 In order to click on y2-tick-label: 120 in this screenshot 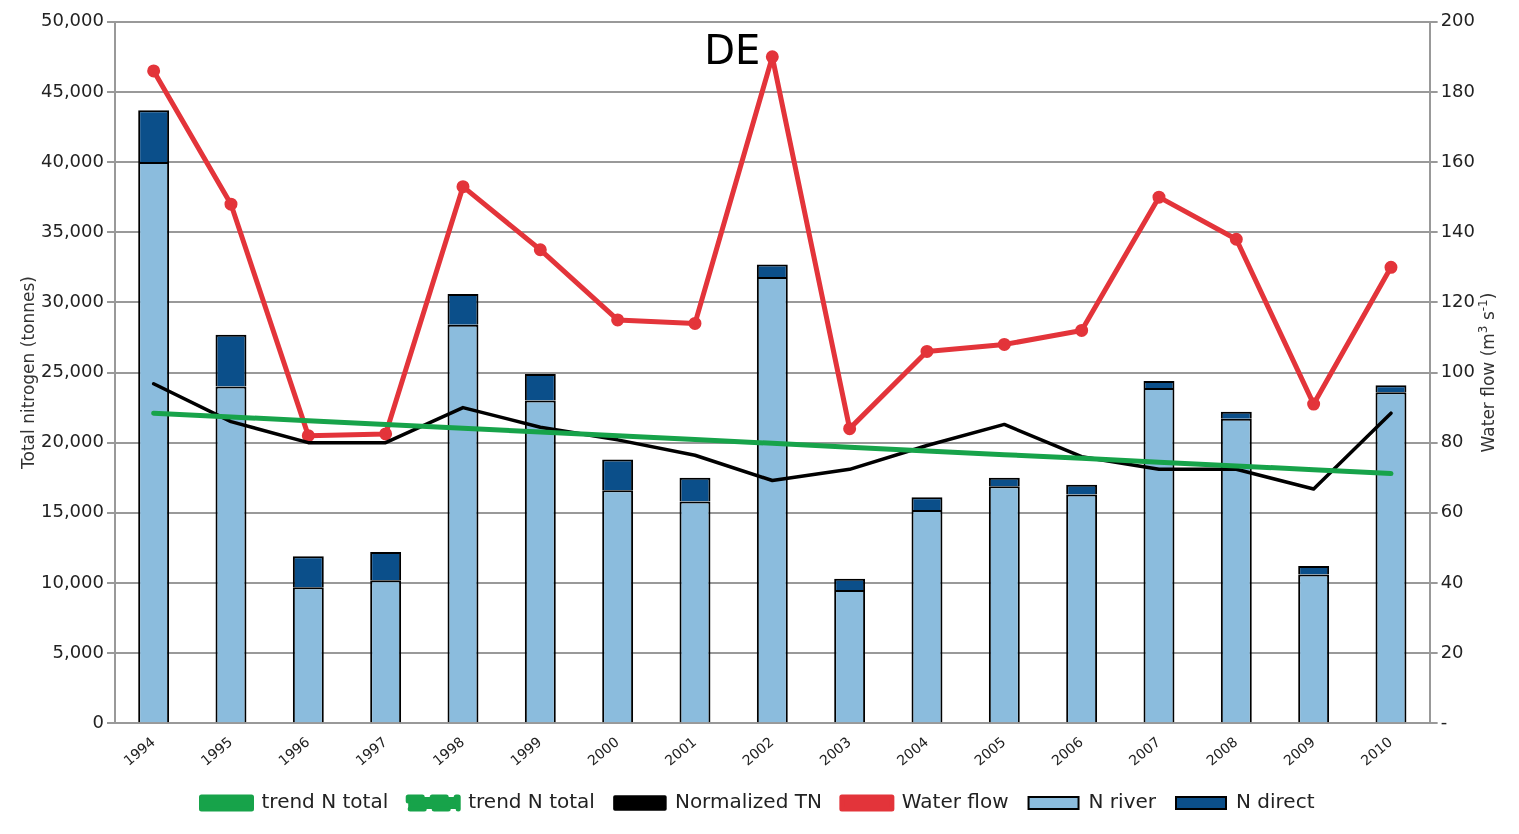, I will do `click(1457, 301)`.